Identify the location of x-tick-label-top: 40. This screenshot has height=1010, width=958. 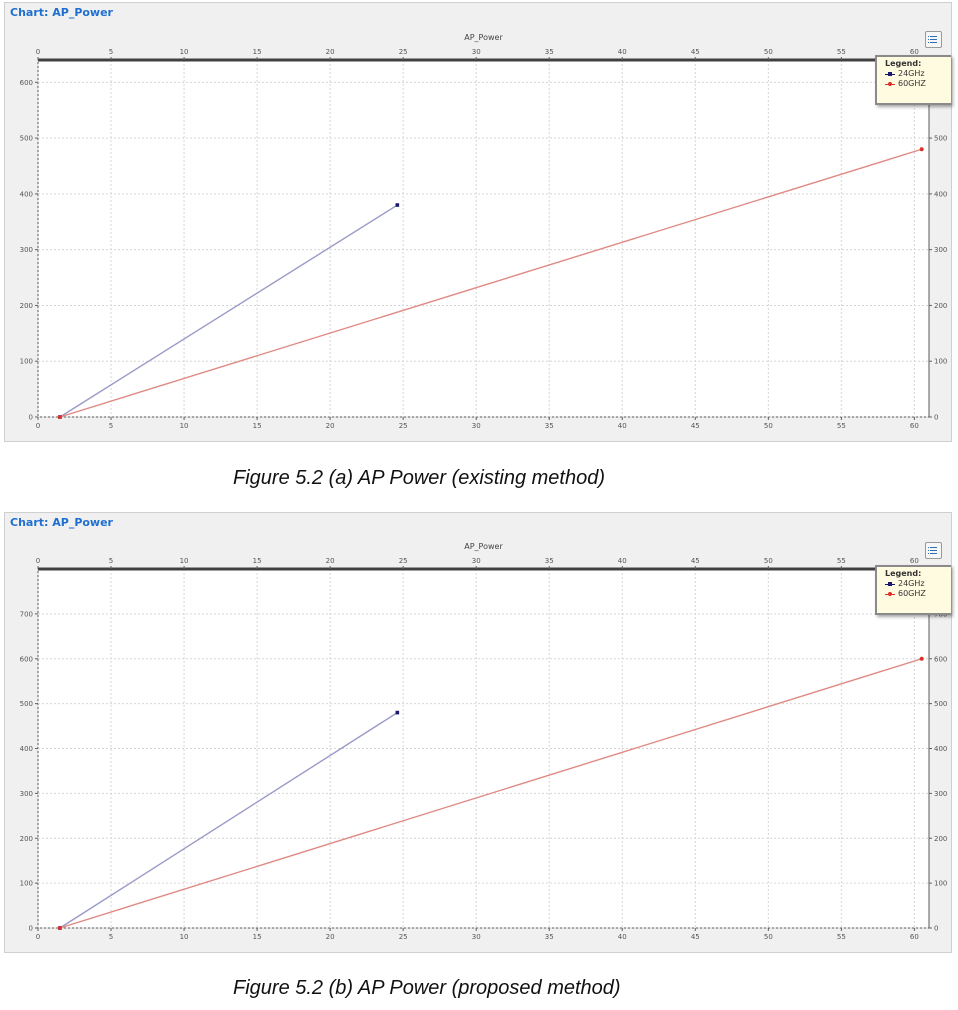
(622, 52).